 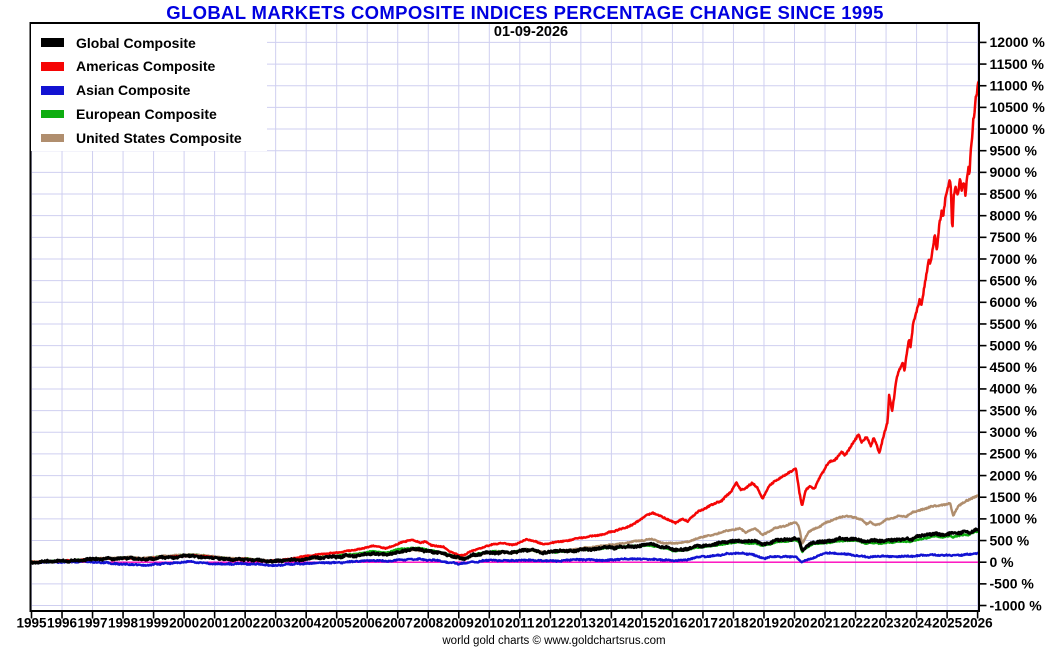 I want to click on y-tick-label: 10000 %, so click(x=1018, y=129).